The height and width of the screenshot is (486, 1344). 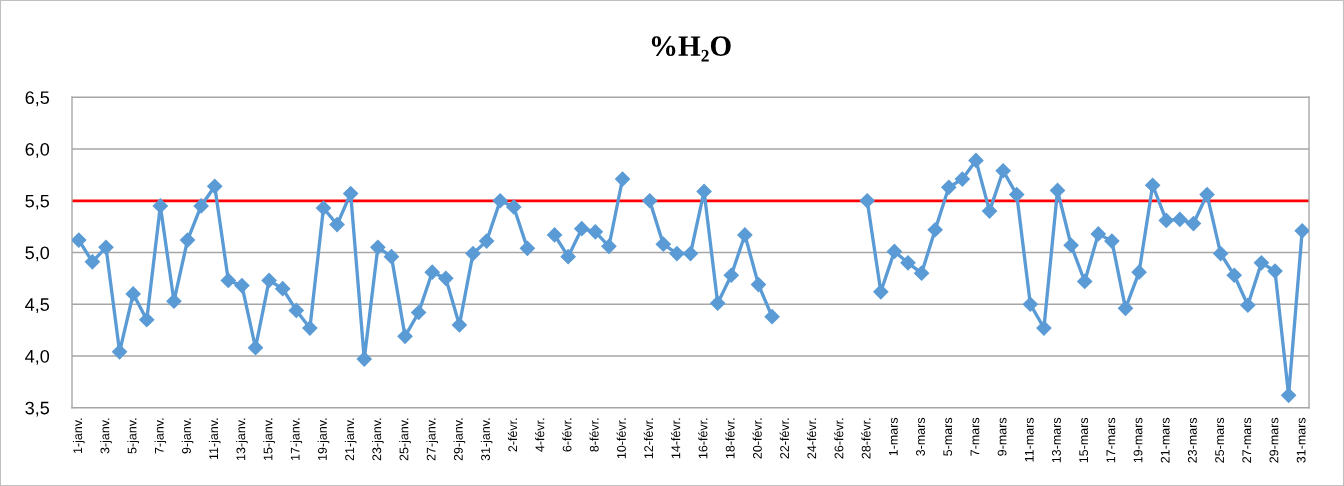 What do you see at coordinates (37, 357) in the screenshot?
I see `y-tick-label: 4,0` at bounding box center [37, 357].